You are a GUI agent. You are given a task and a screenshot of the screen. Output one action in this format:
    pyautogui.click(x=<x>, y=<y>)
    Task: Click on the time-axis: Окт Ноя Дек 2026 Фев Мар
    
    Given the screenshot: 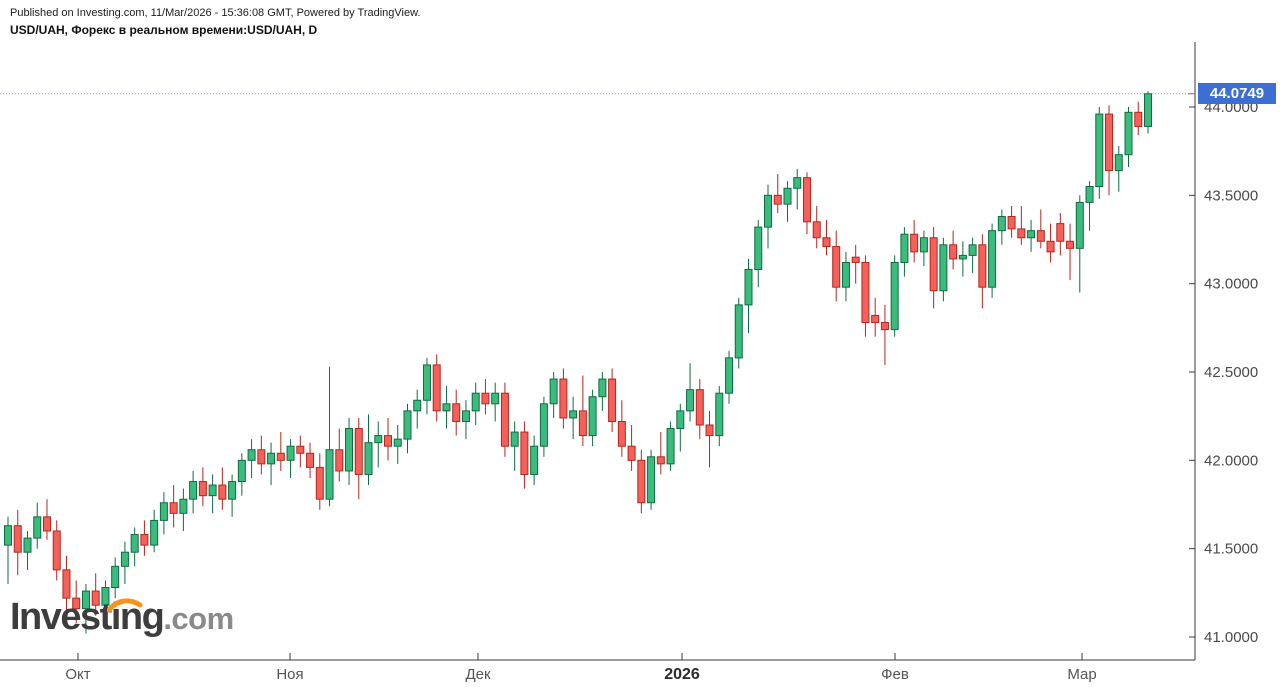 What is the action you would take?
    pyautogui.click(x=581, y=668)
    